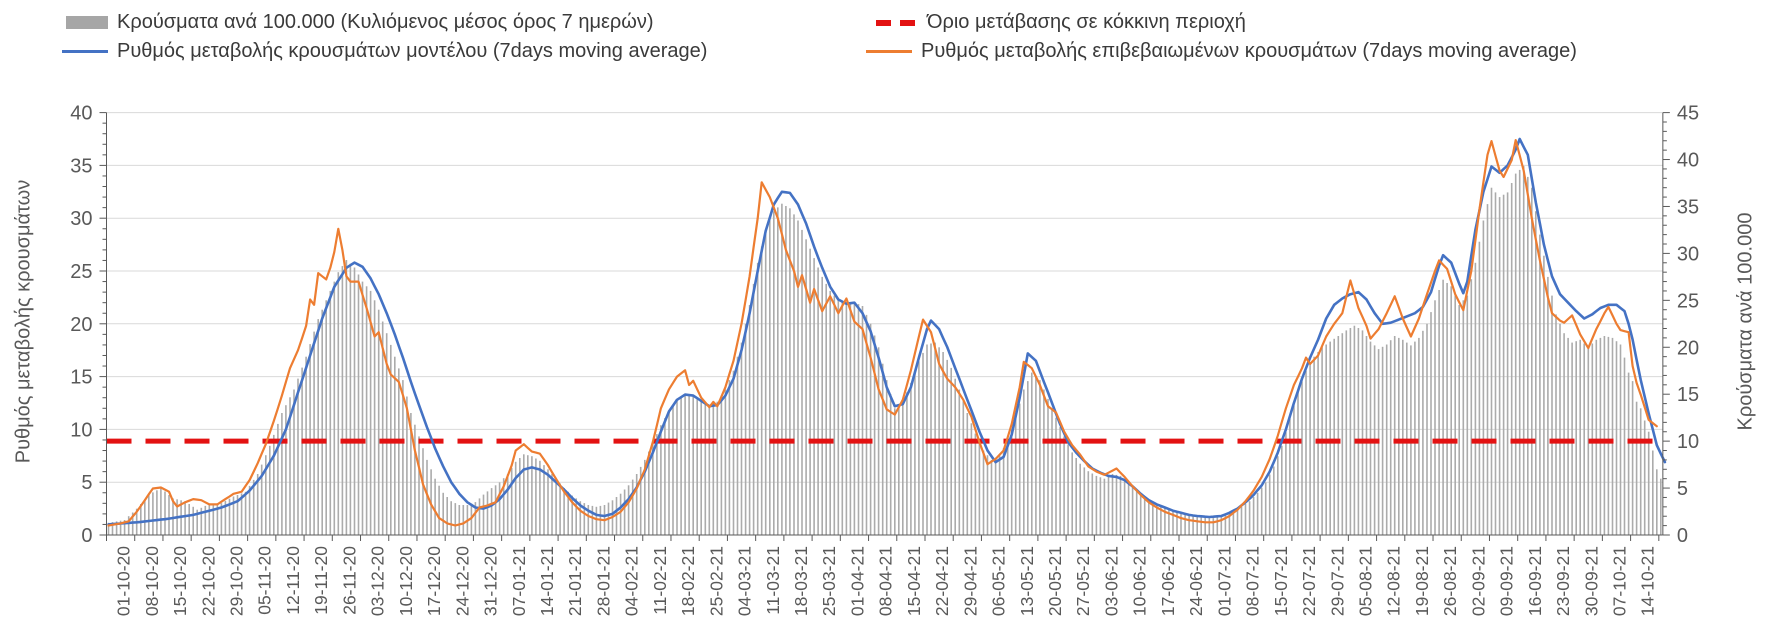 The height and width of the screenshot is (641, 1771). I want to click on dashed-line-swatch-icon, so click(897, 22).